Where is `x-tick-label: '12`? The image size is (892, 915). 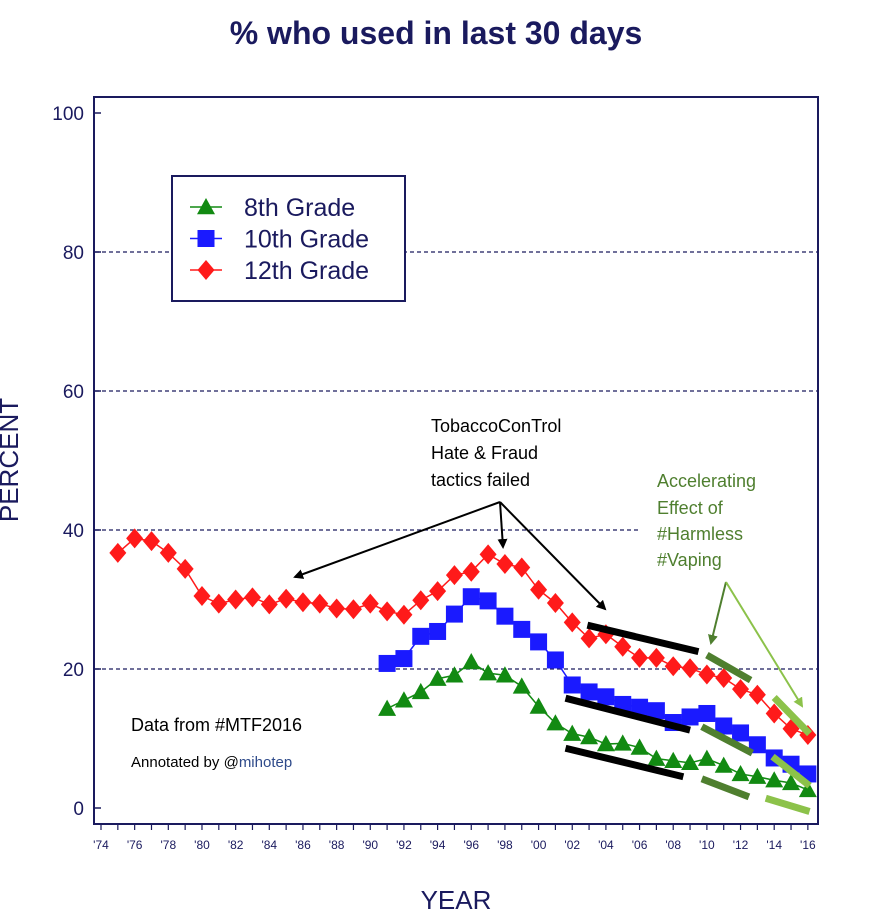
x-tick-label: '12 is located at coordinates (741, 845).